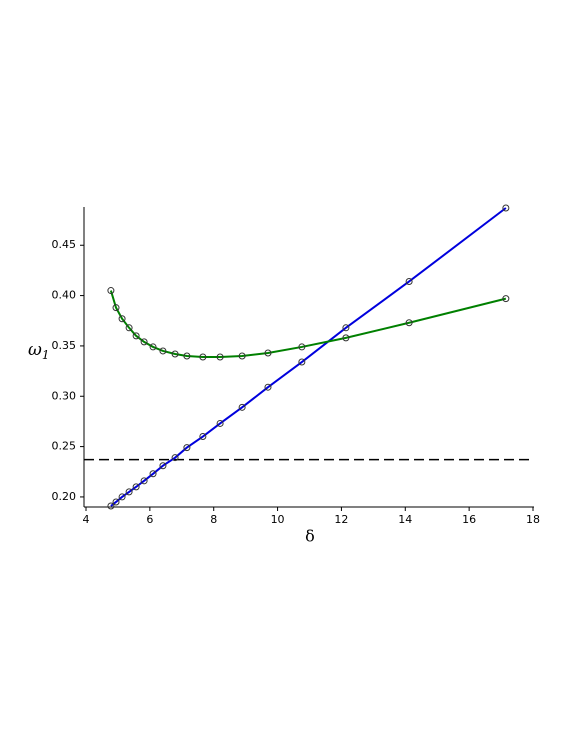 This screenshot has height=752, width=581. What do you see at coordinates (310, 536) in the screenshot?
I see `x-axis-label: δ` at bounding box center [310, 536].